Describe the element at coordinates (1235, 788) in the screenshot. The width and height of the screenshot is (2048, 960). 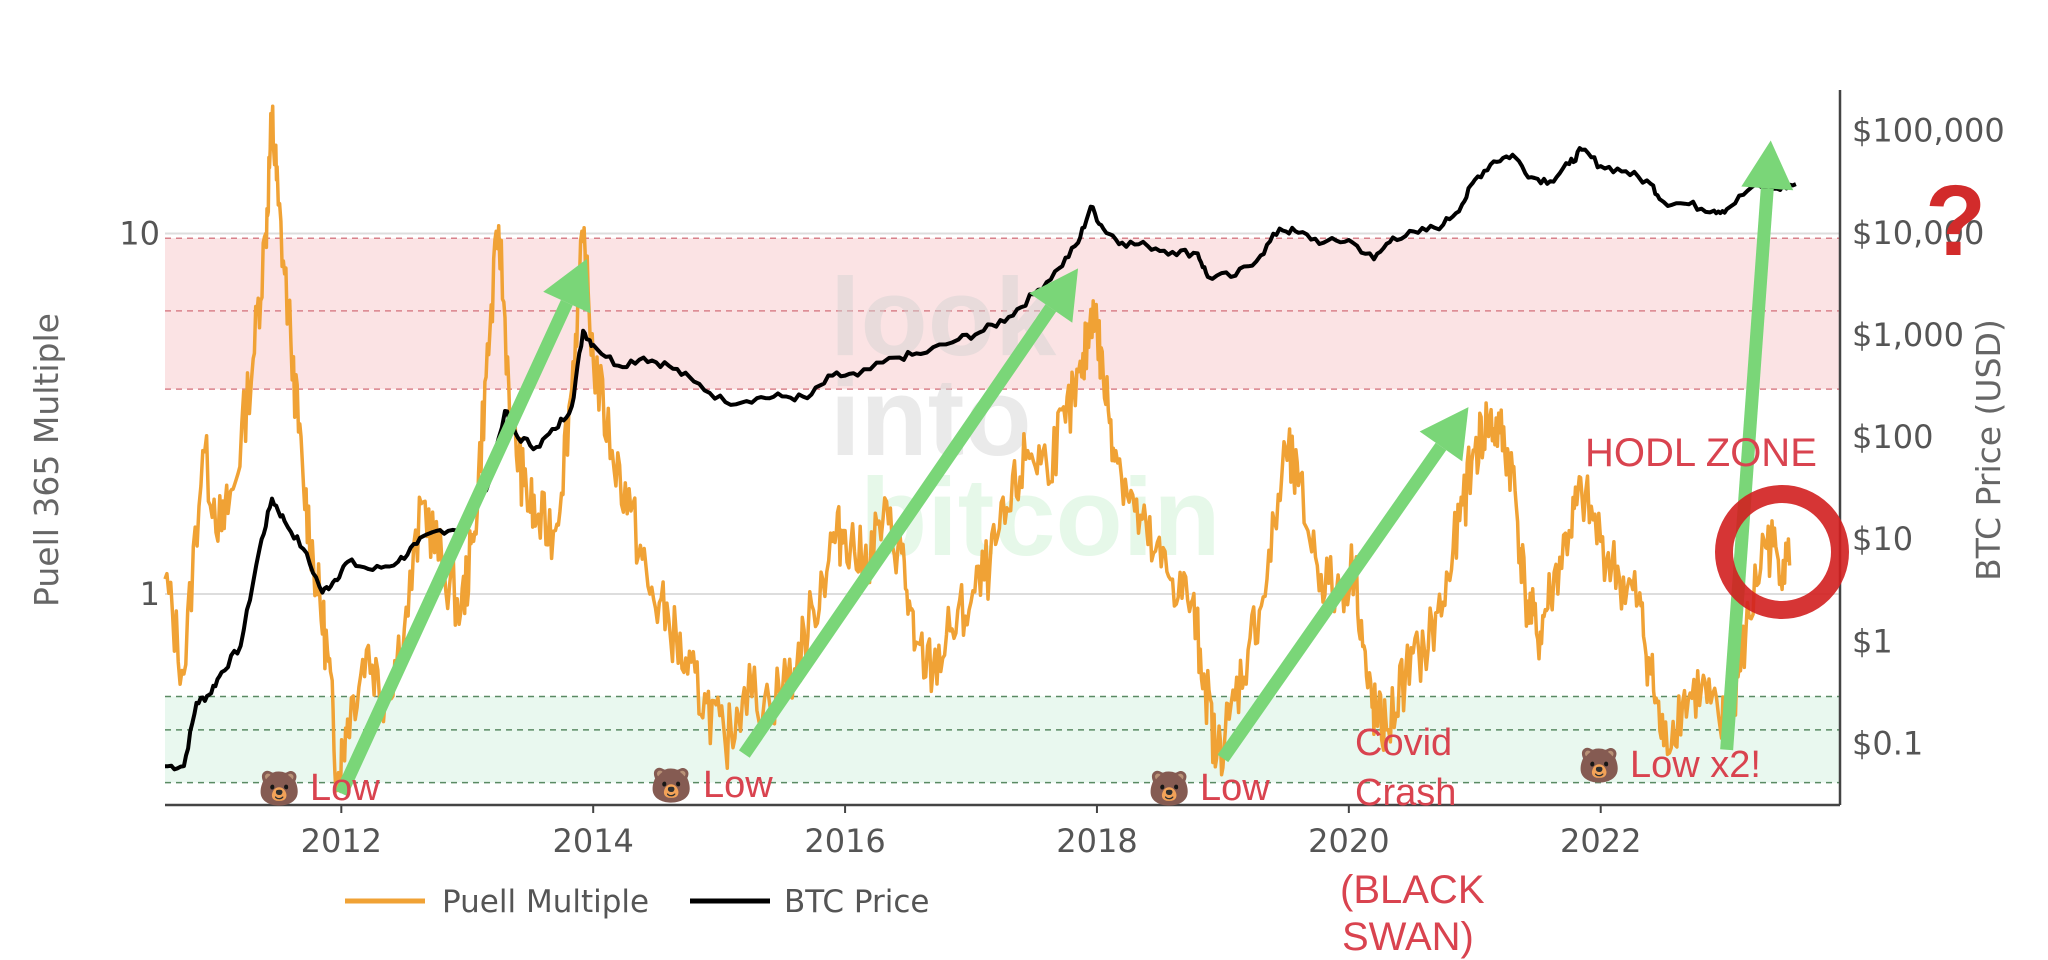
I see `annotation-low-2019: Low` at that location.